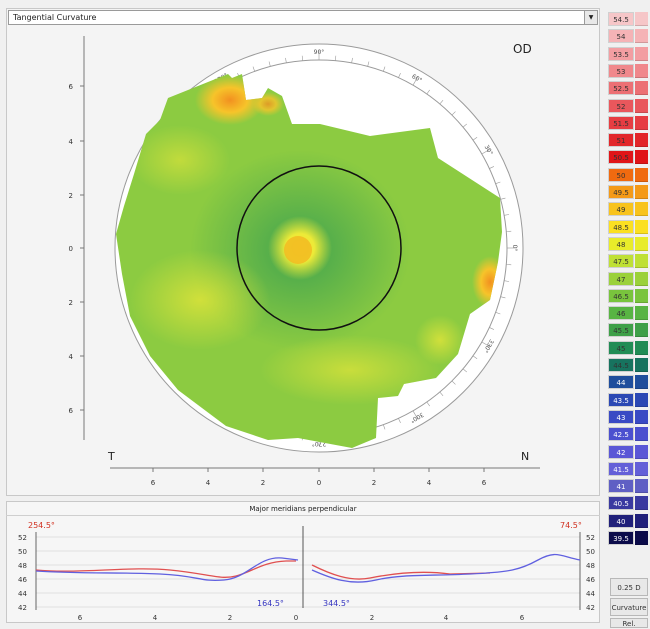 This screenshot has height=629, width=650. I want to click on profile-y-tick-left: 44, so click(22, 594).